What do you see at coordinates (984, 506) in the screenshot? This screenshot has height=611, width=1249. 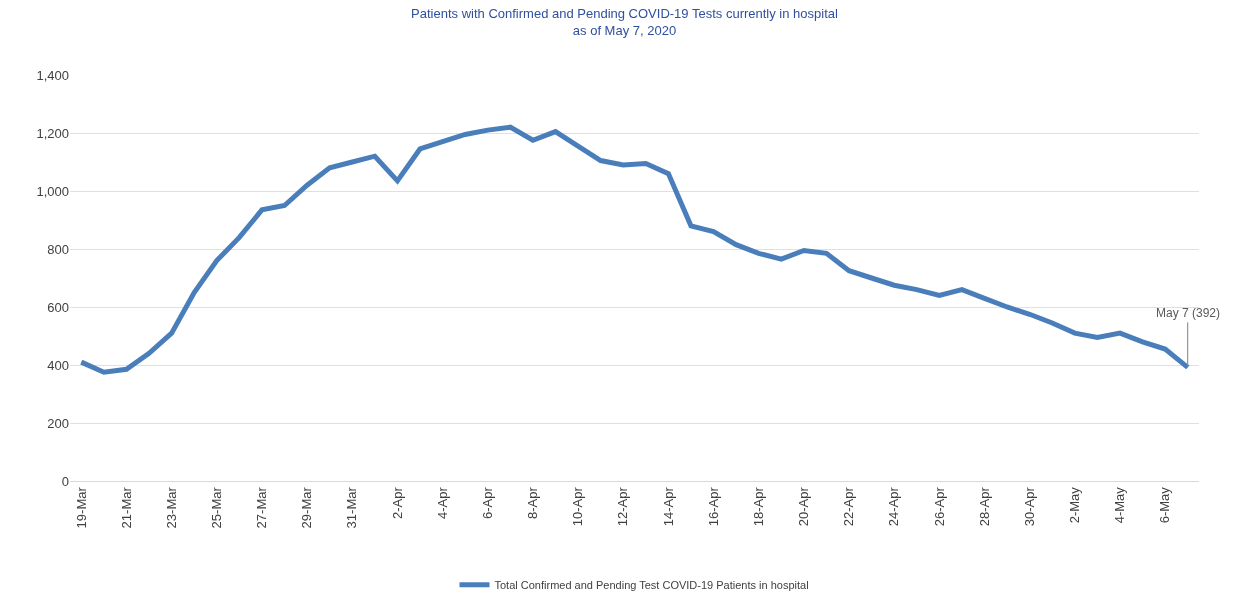 I see `x-tick-label: 28-Apr` at bounding box center [984, 506].